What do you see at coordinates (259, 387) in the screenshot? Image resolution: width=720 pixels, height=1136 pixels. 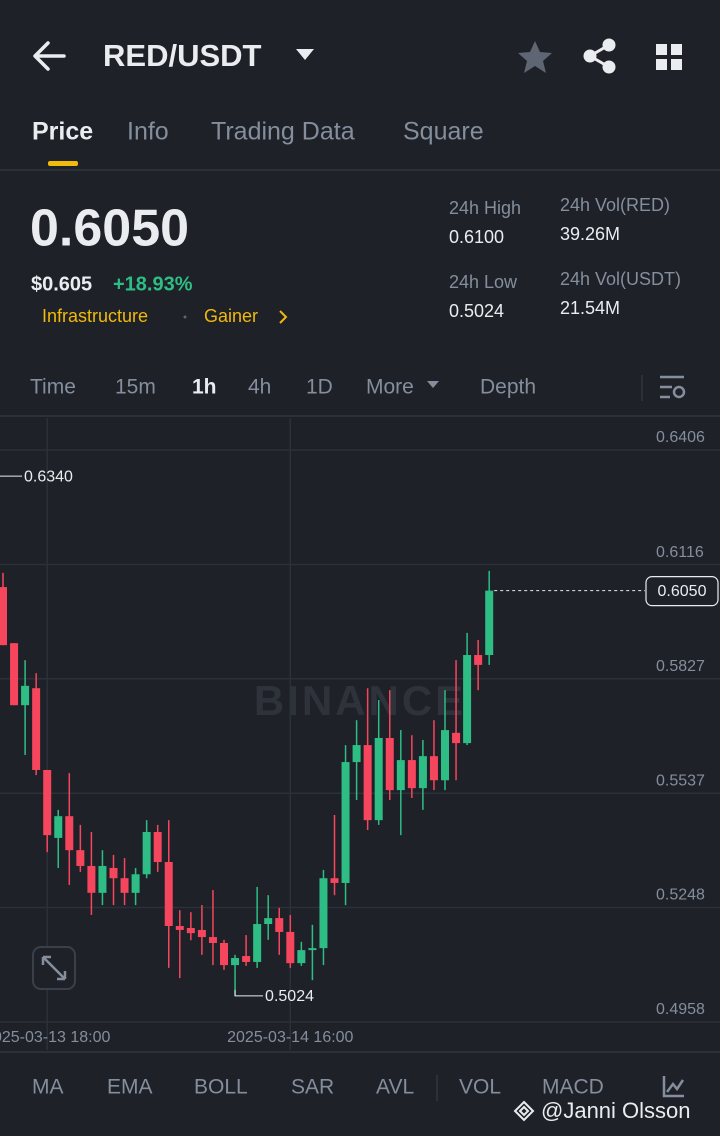 I see `interval: 4h` at bounding box center [259, 387].